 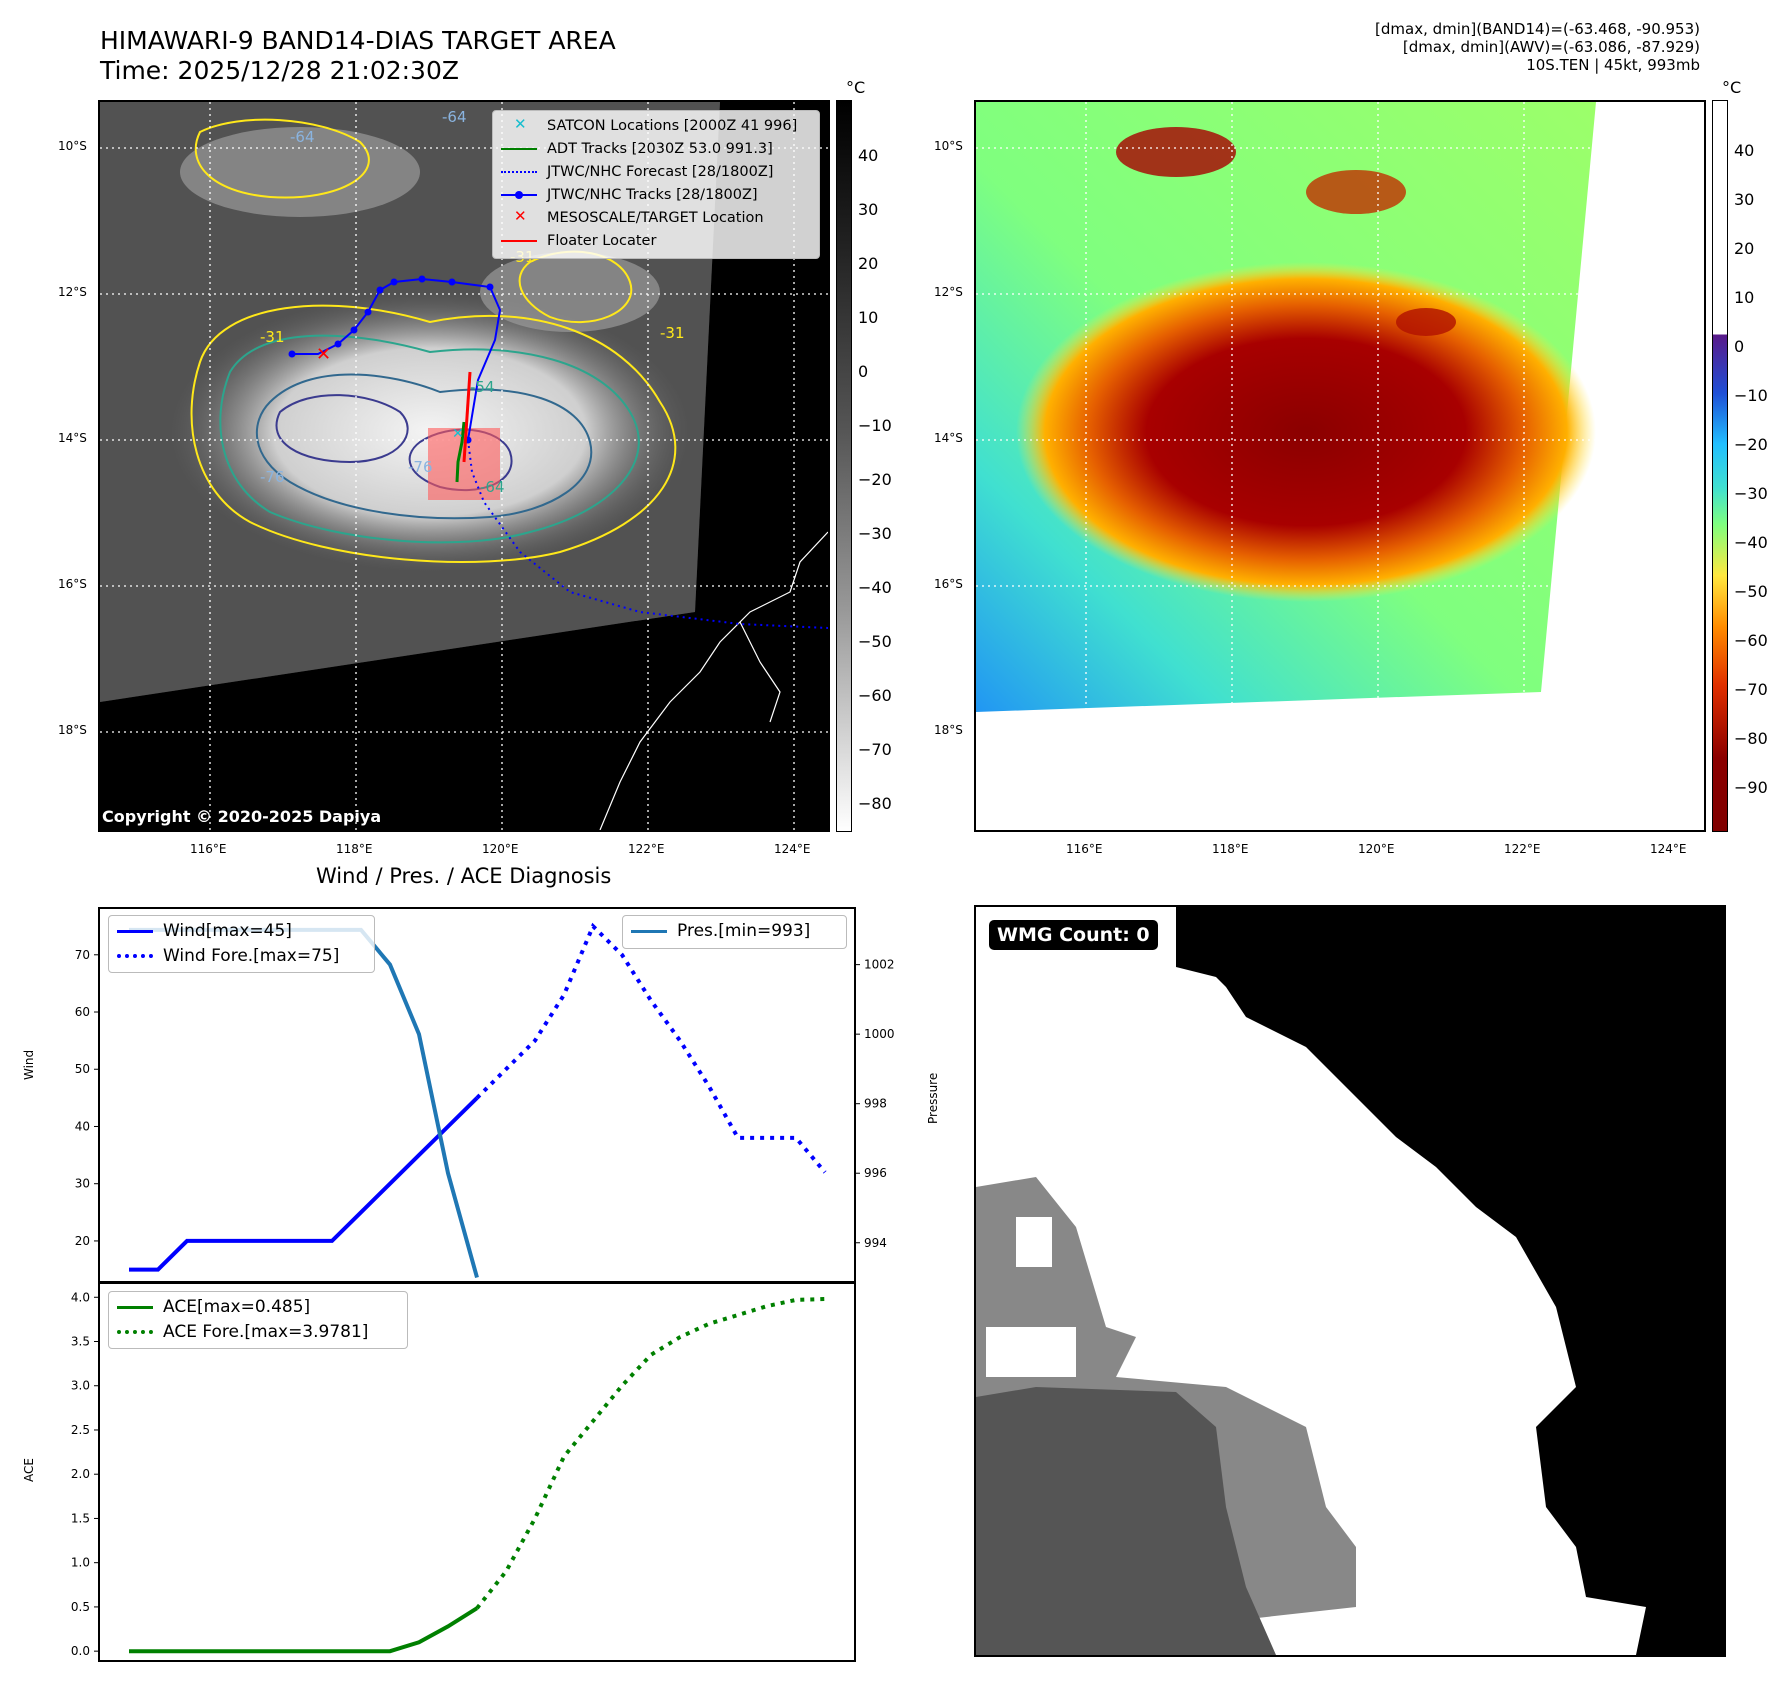 What do you see at coordinates (467, 417) in the screenshot?
I see `floater-track` at bounding box center [467, 417].